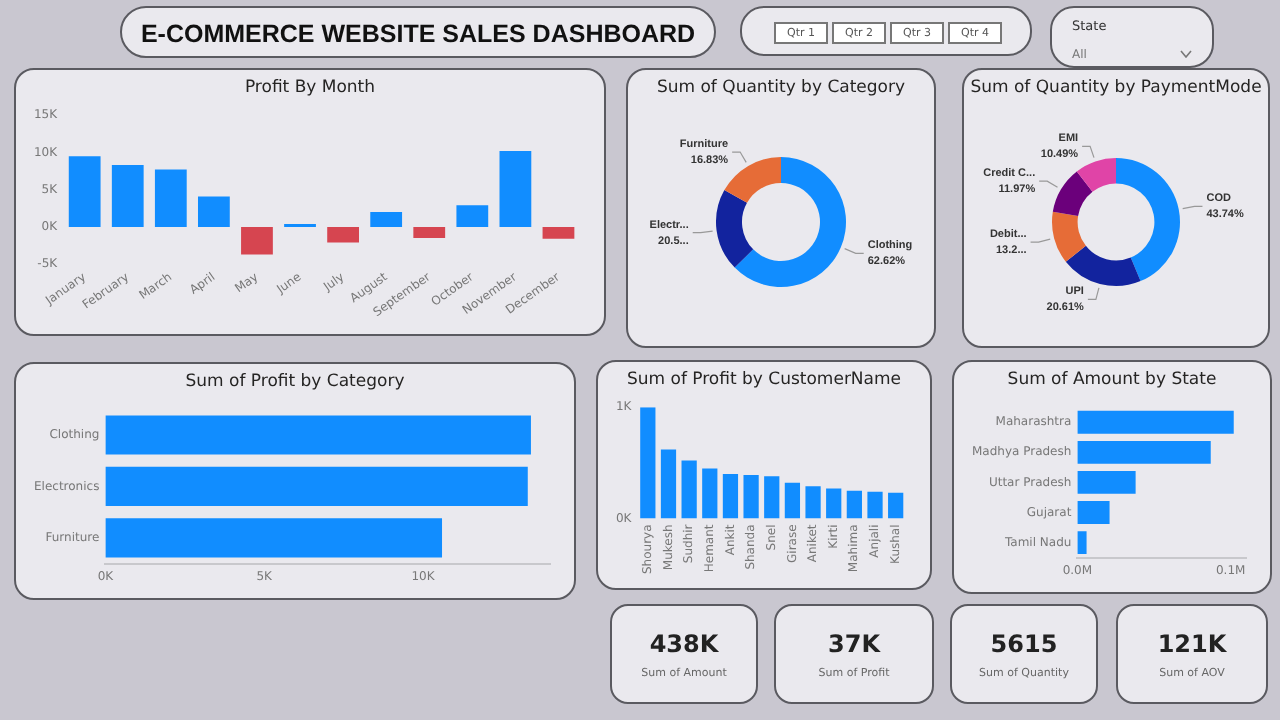 The height and width of the screenshot is (720, 1280). What do you see at coordinates (310, 88) in the screenshot?
I see `chart-title: Profit By Month` at bounding box center [310, 88].